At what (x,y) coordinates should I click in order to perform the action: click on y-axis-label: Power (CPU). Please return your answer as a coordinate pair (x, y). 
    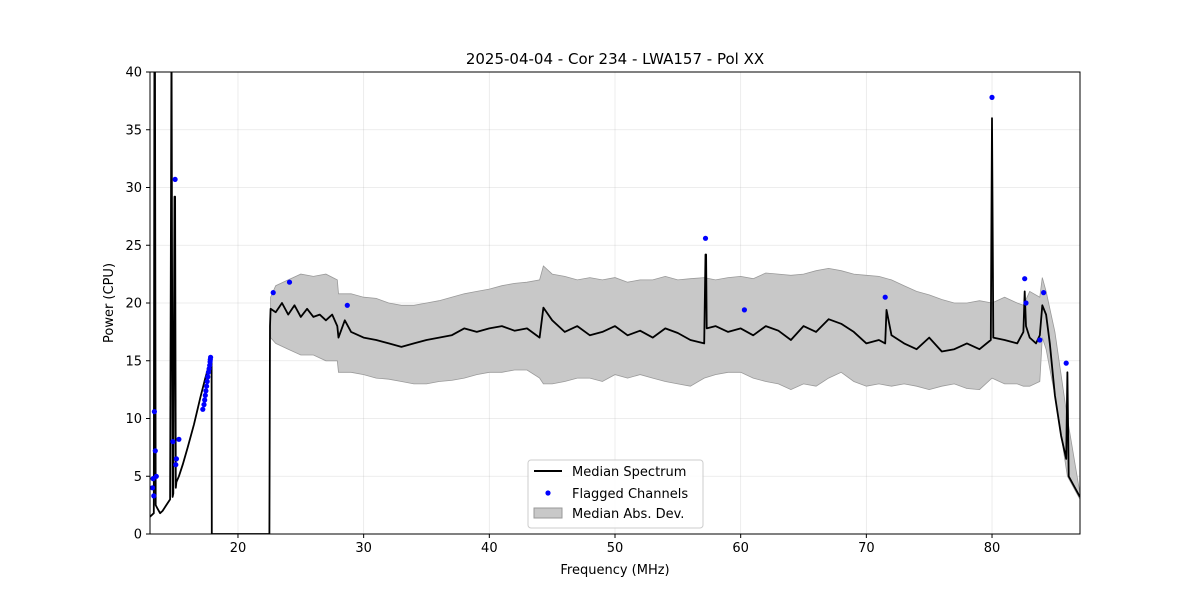
    Looking at the image, I should click on (109, 303).